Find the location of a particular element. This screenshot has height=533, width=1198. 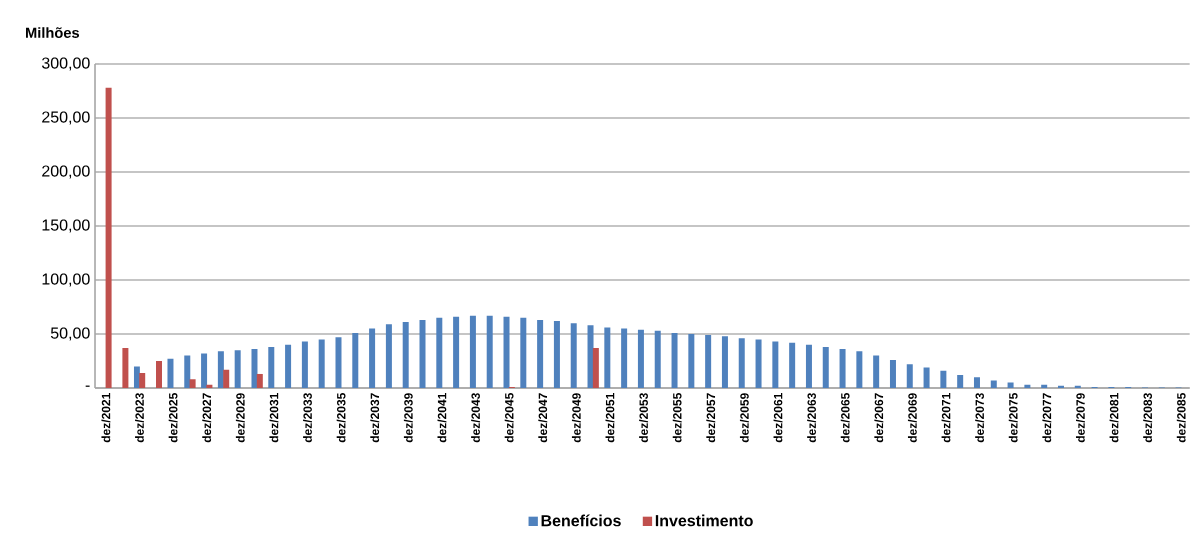

x-tick-label: dez/2069 is located at coordinates (912, 418).